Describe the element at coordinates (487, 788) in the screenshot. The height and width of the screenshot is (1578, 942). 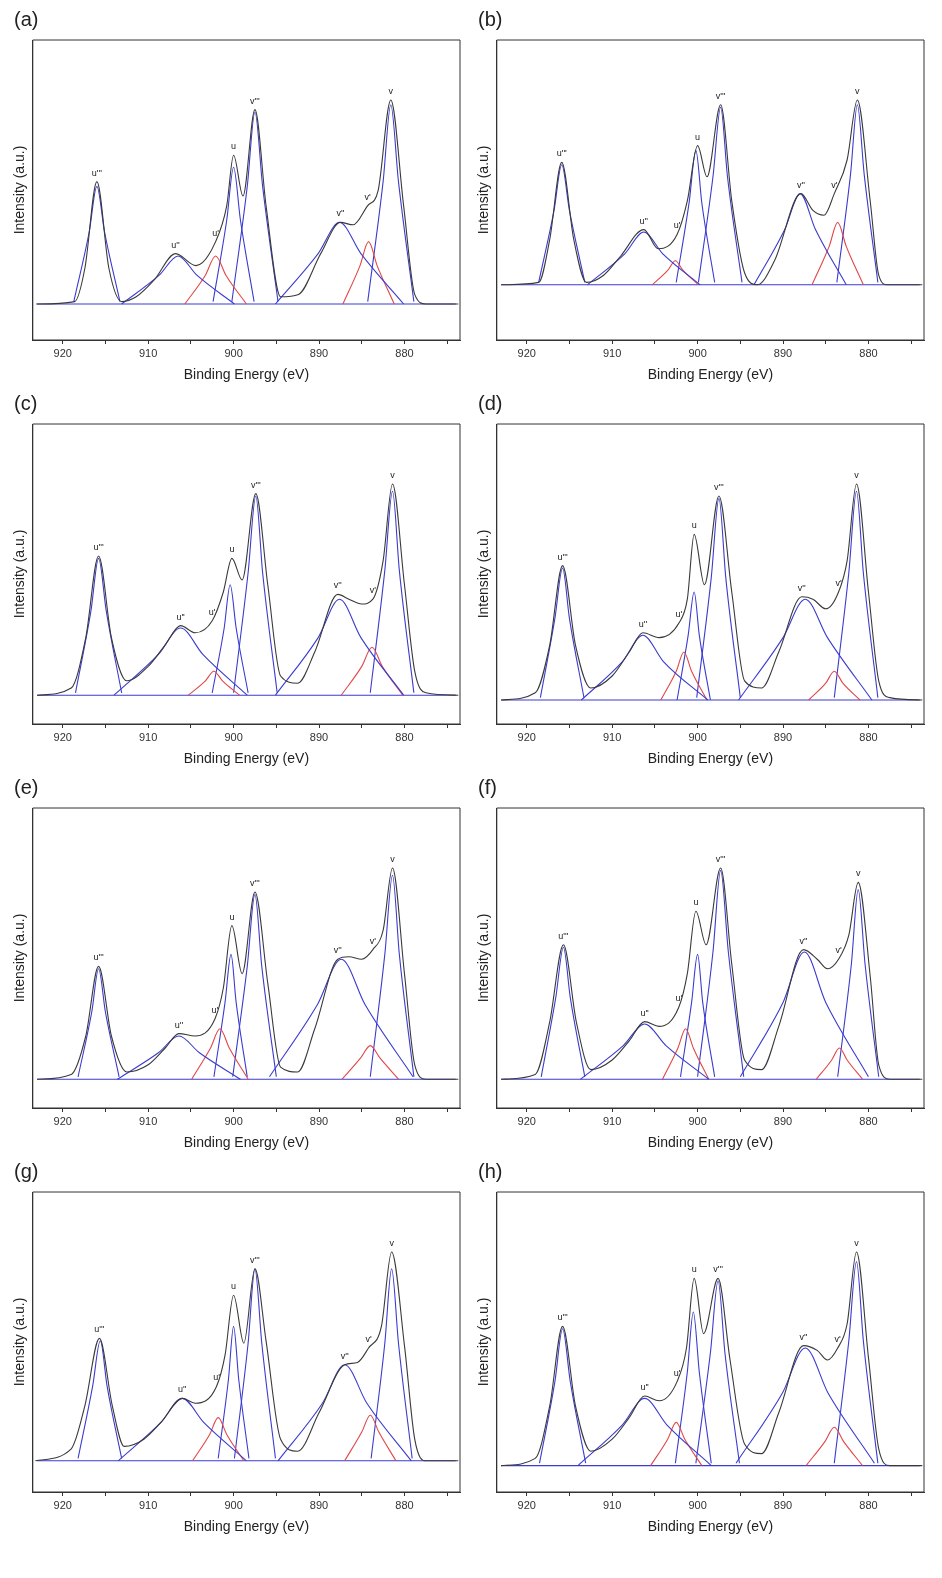
I see `chart-title: (f)` at that location.